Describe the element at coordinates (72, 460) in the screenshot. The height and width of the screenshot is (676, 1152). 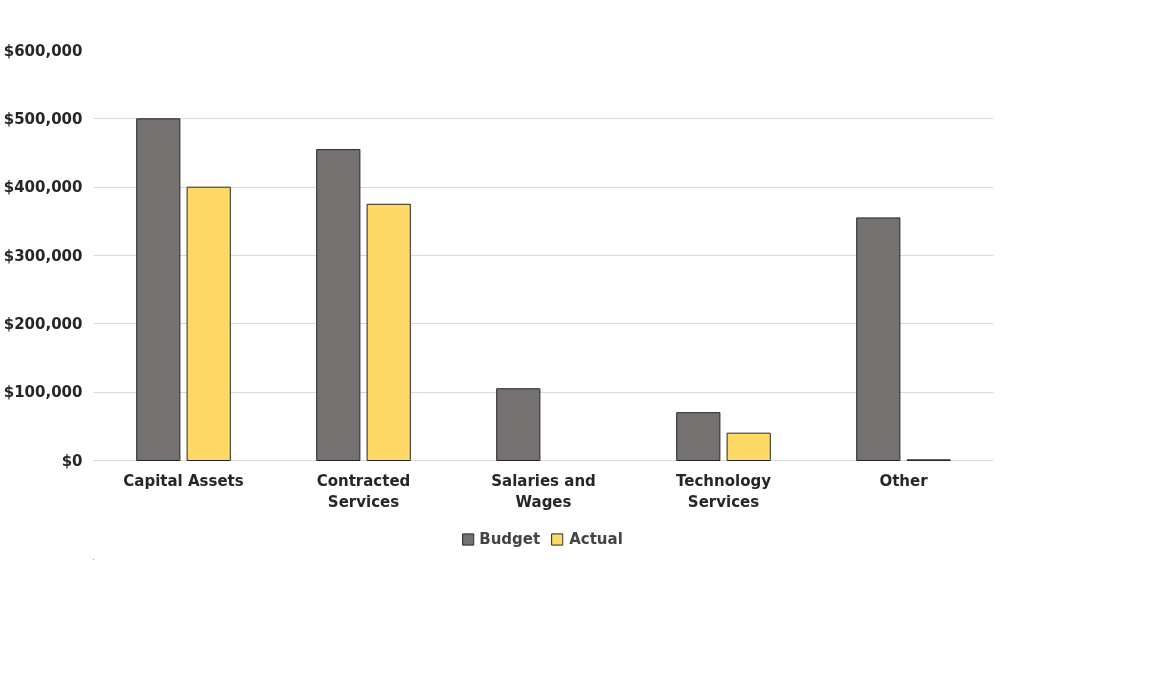
I see `y-tick-label: $0` at that location.